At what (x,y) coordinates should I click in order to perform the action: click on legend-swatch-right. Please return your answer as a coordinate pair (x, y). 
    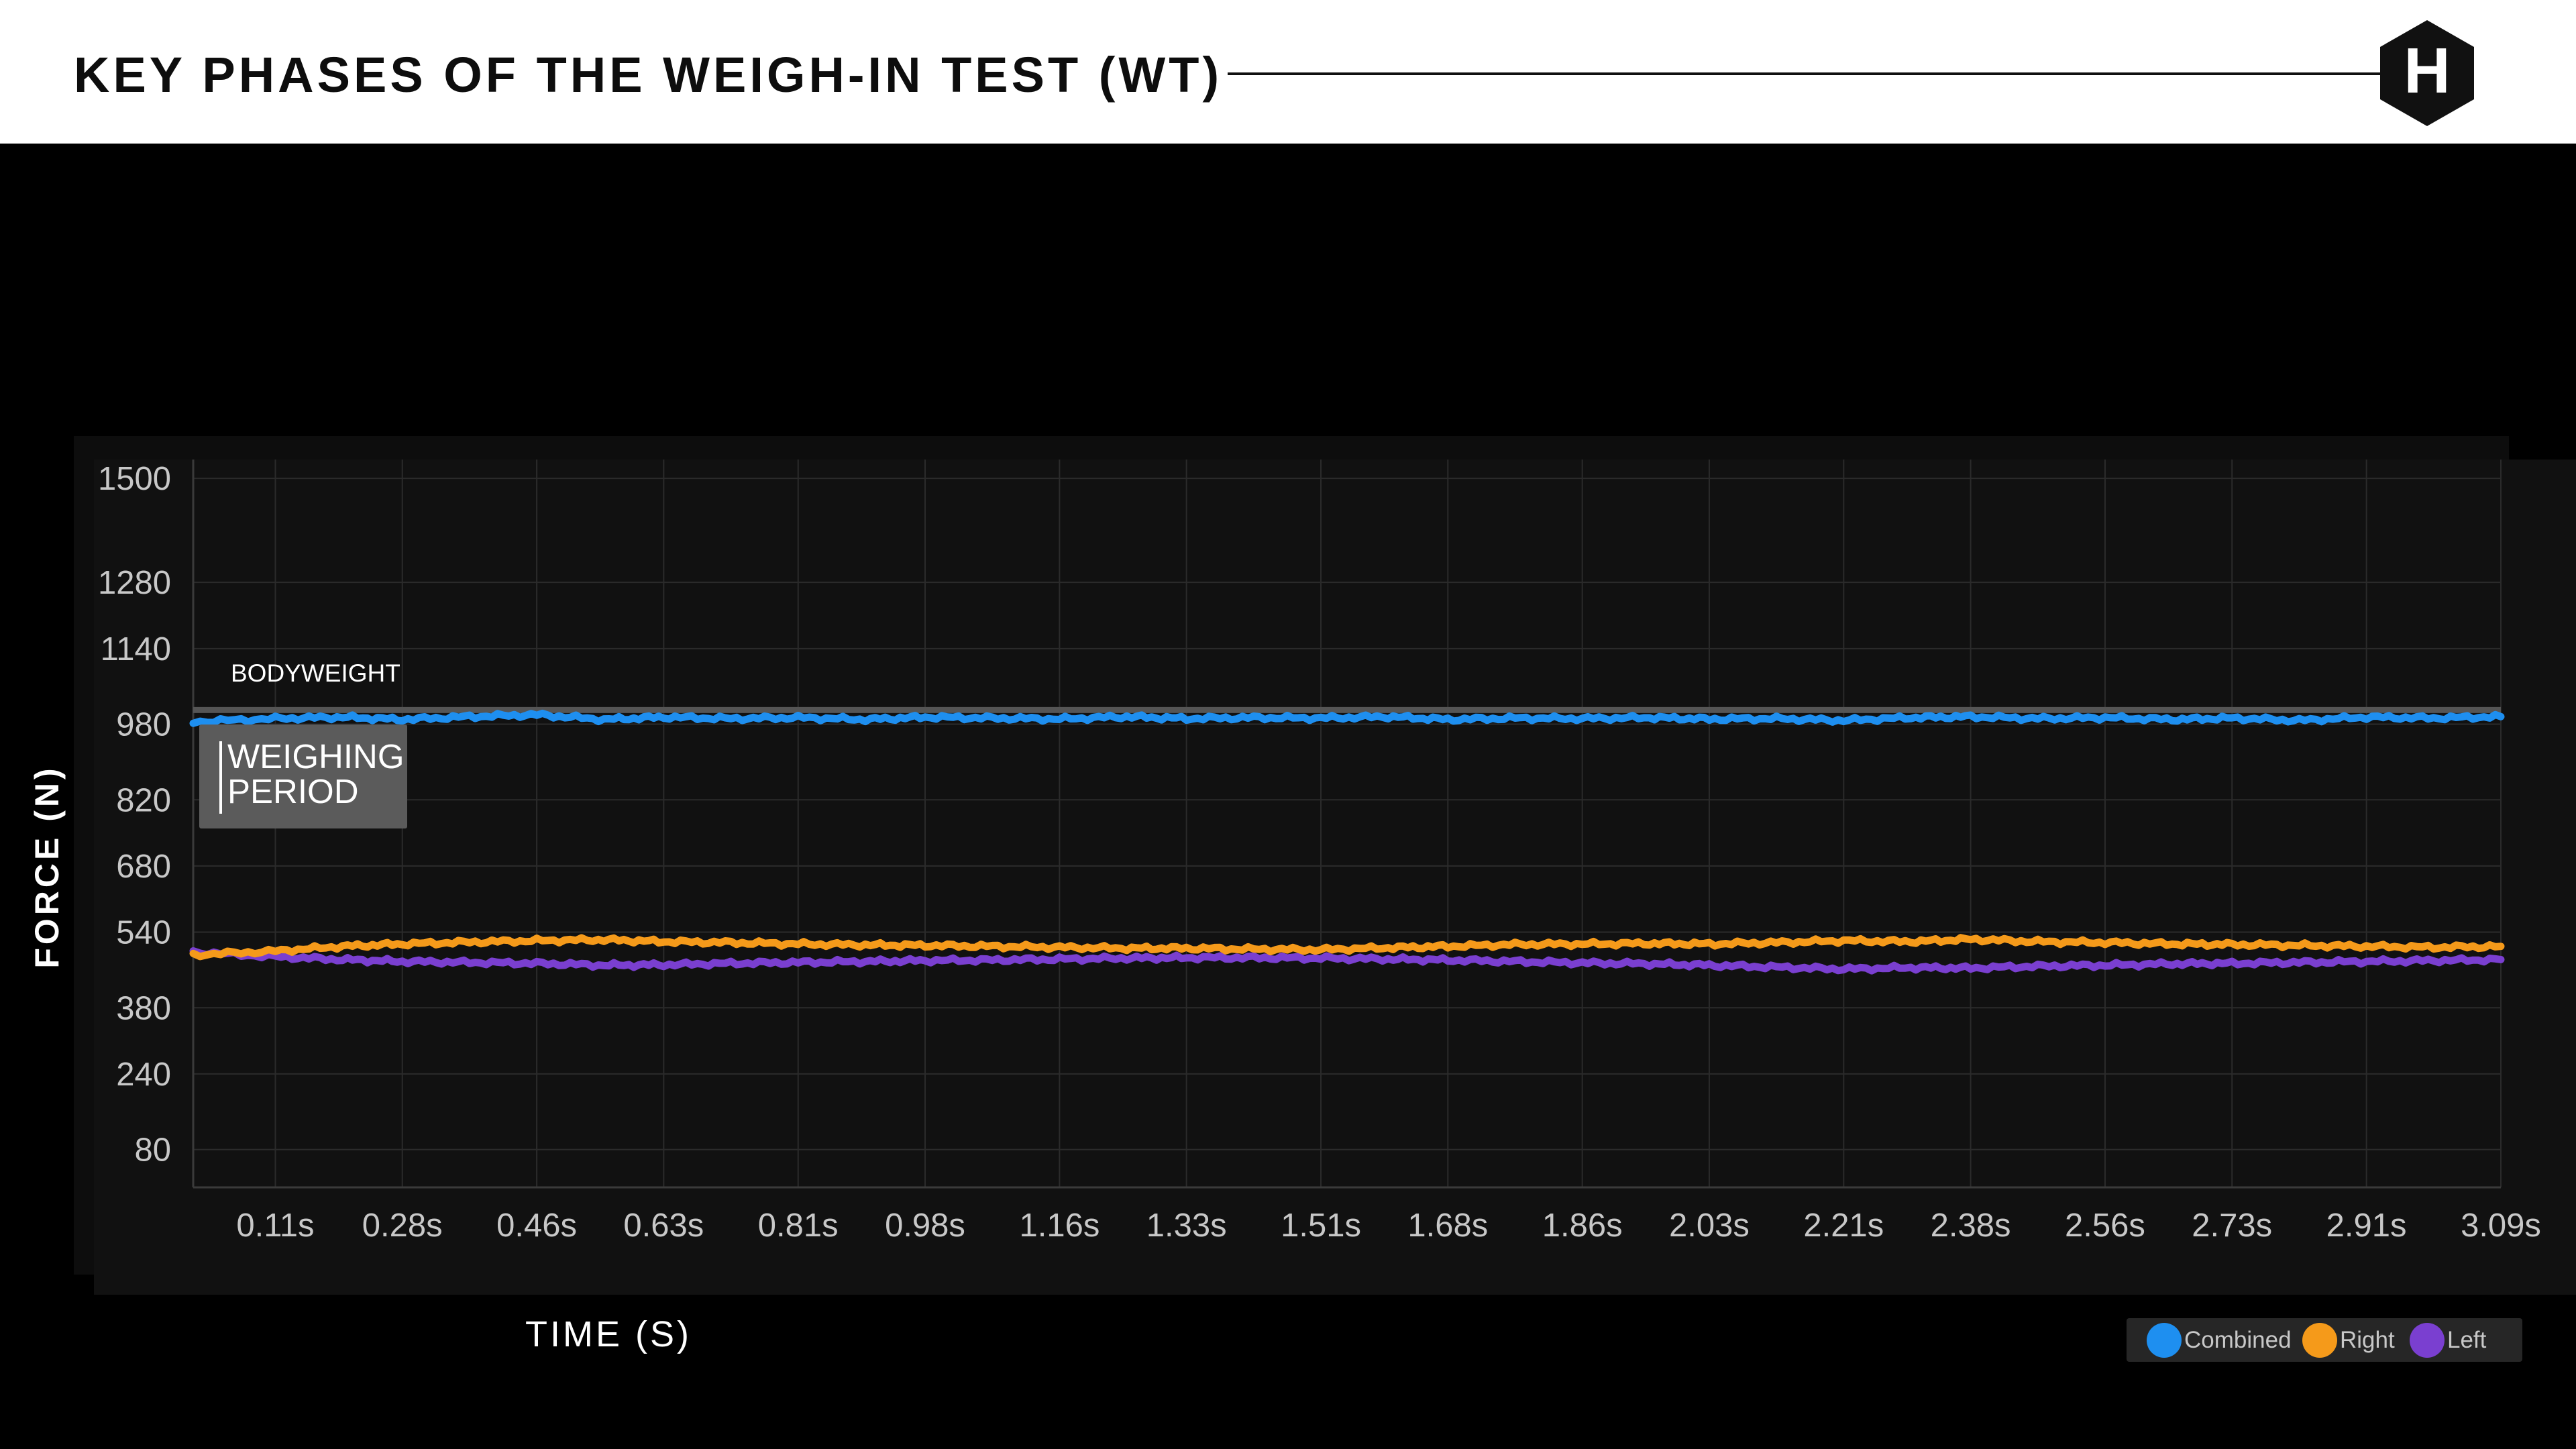
    Looking at the image, I should click on (2319, 1340).